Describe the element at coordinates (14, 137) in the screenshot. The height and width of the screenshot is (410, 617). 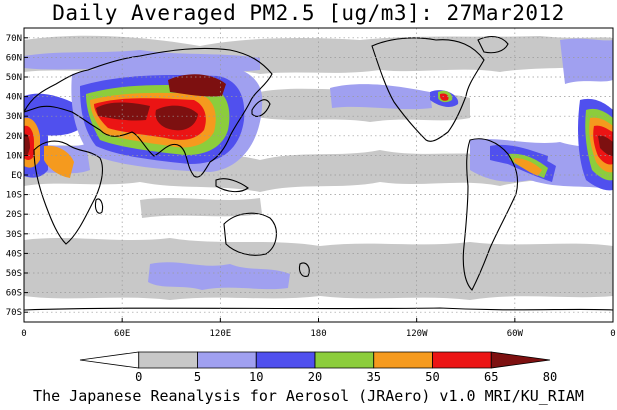
I see `lat-tick-label: 20N` at that location.